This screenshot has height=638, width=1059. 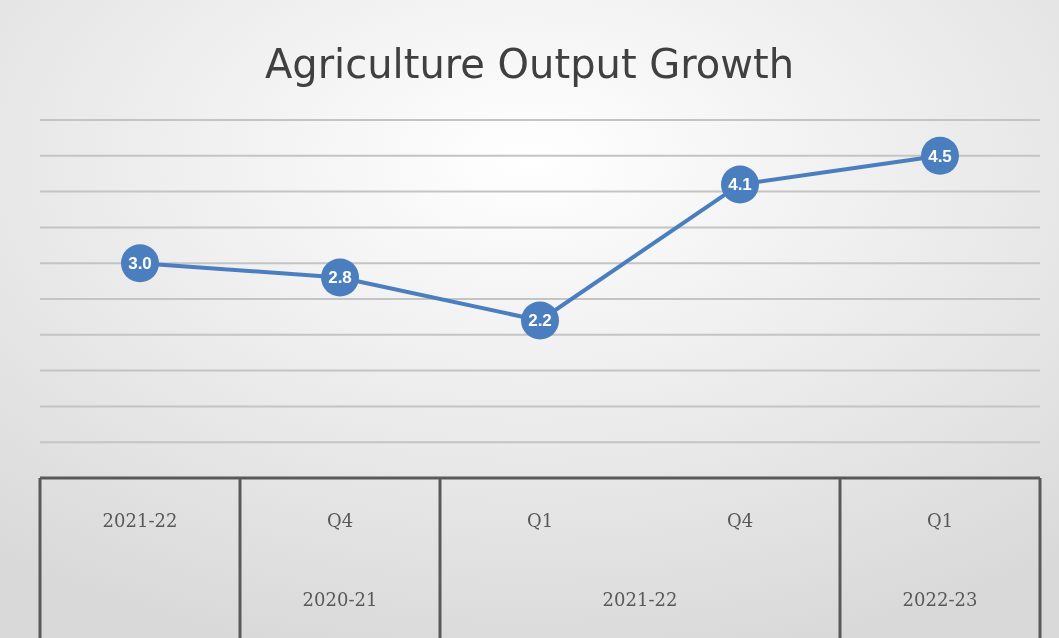 I want to click on text: 2021-22, so click(x=640, y=599).